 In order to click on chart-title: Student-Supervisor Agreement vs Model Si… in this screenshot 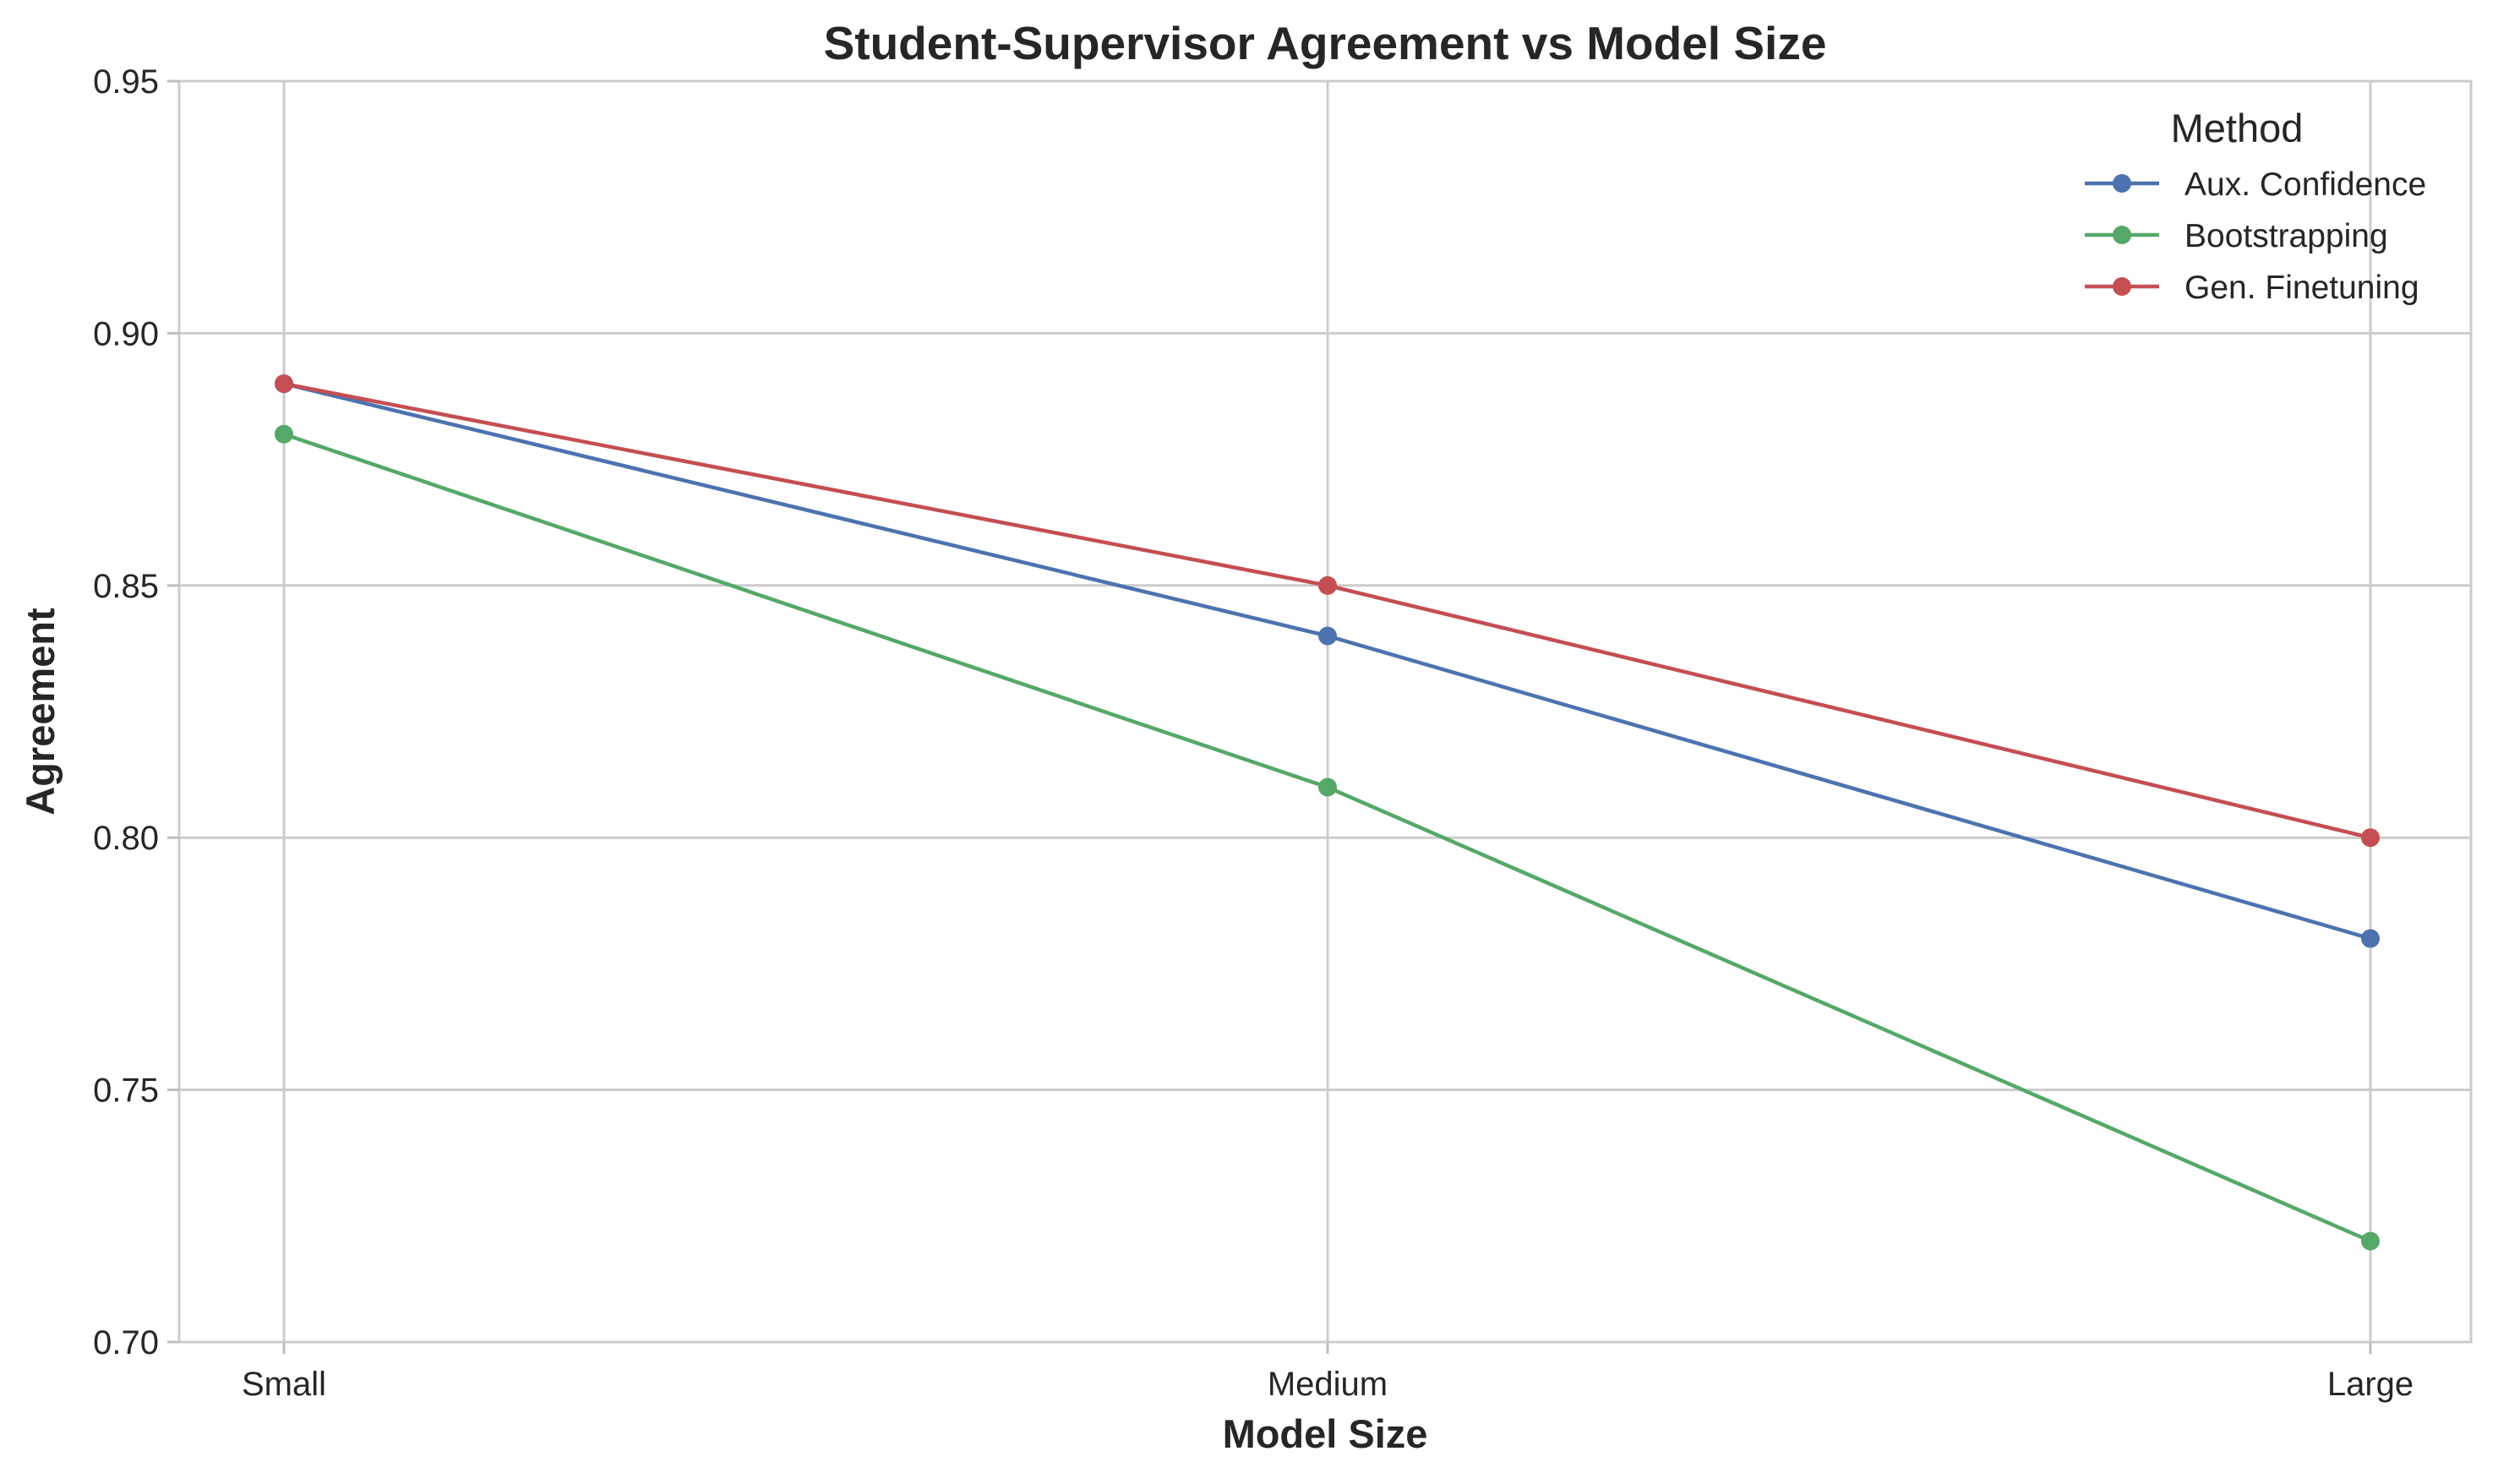, I will do `click(1325, 43)`.